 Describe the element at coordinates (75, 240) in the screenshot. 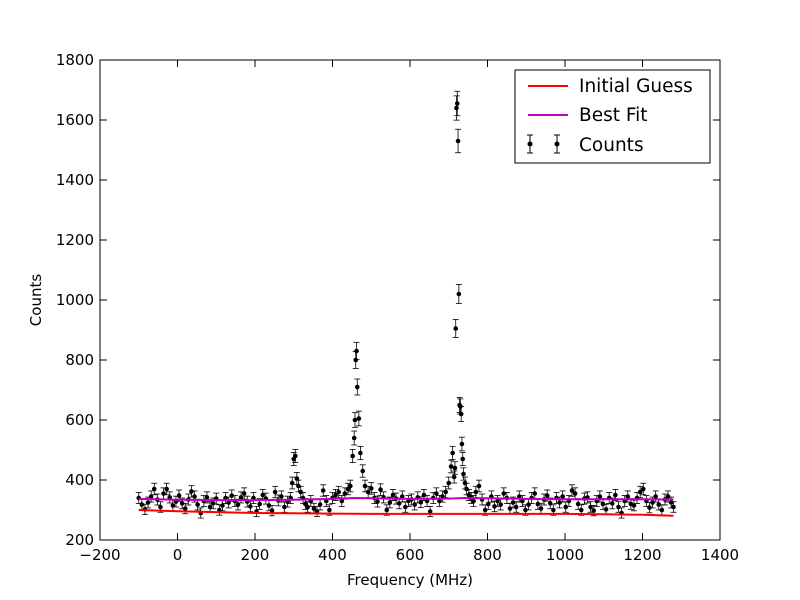

I see `y-tick-label: 1200` at that location.